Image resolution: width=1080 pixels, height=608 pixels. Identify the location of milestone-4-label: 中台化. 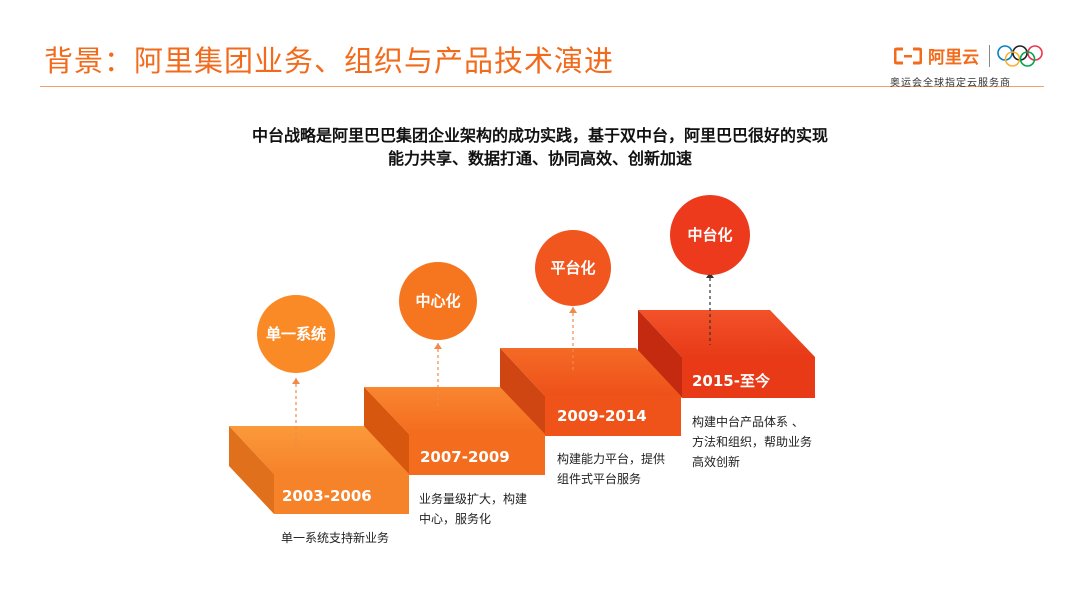
(709, 235).